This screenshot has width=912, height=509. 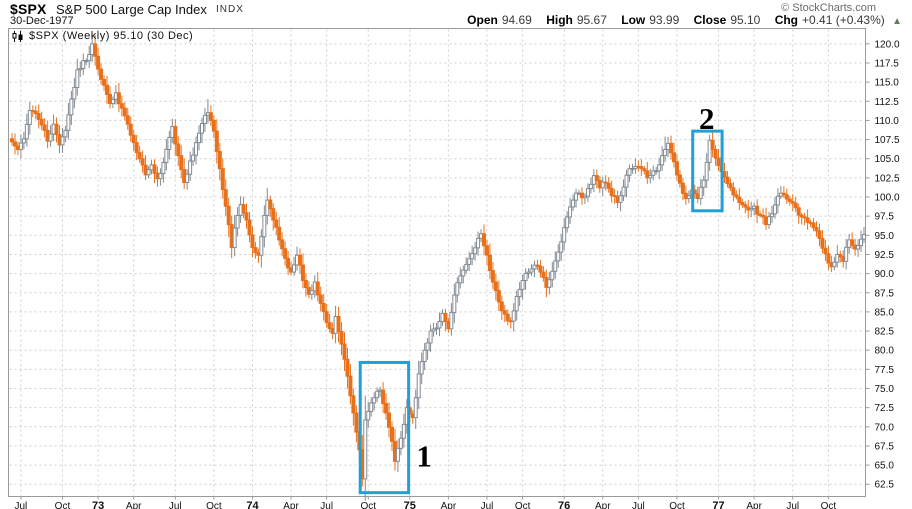 What do you see at coordinates (828, 8) in the screenshot?
I see `copyright: © StockCharts.com` at bounding box center [828, 8].